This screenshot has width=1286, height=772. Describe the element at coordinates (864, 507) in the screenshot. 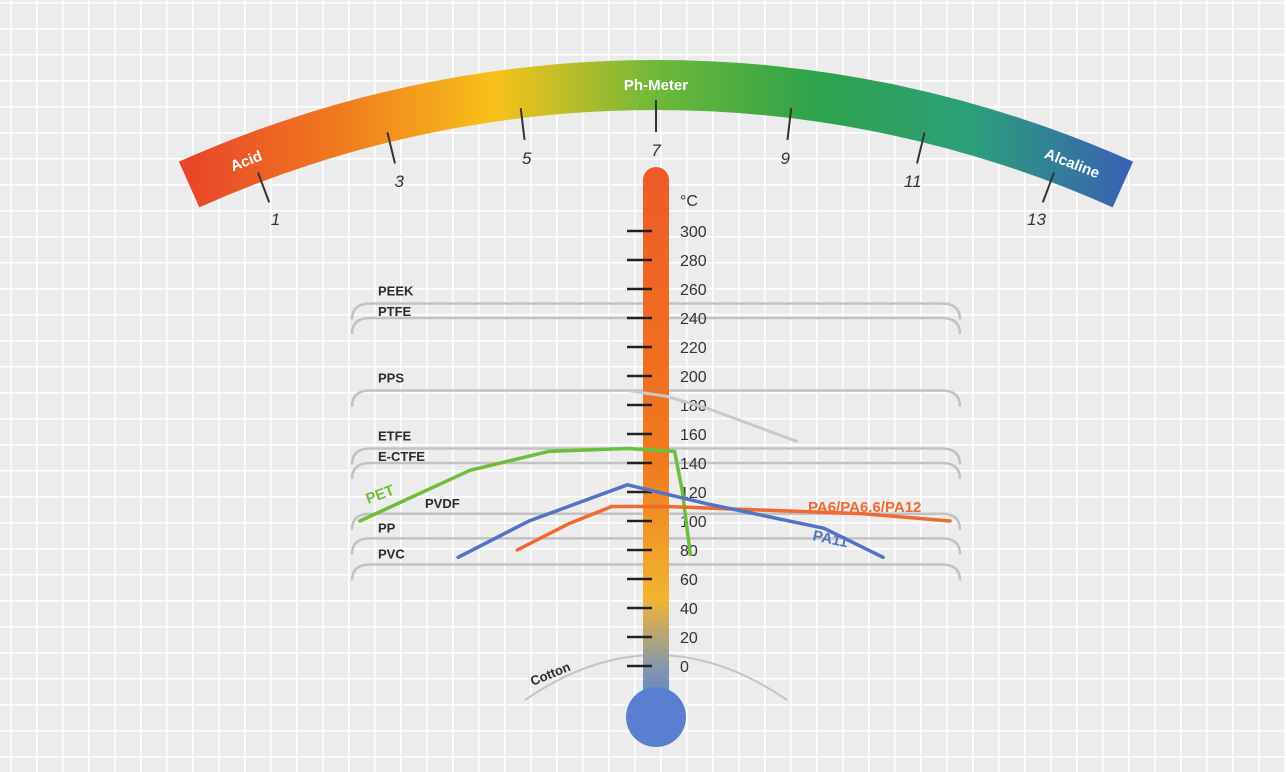

I see `series-label: PA6/PA6.6/PA12` at that location.